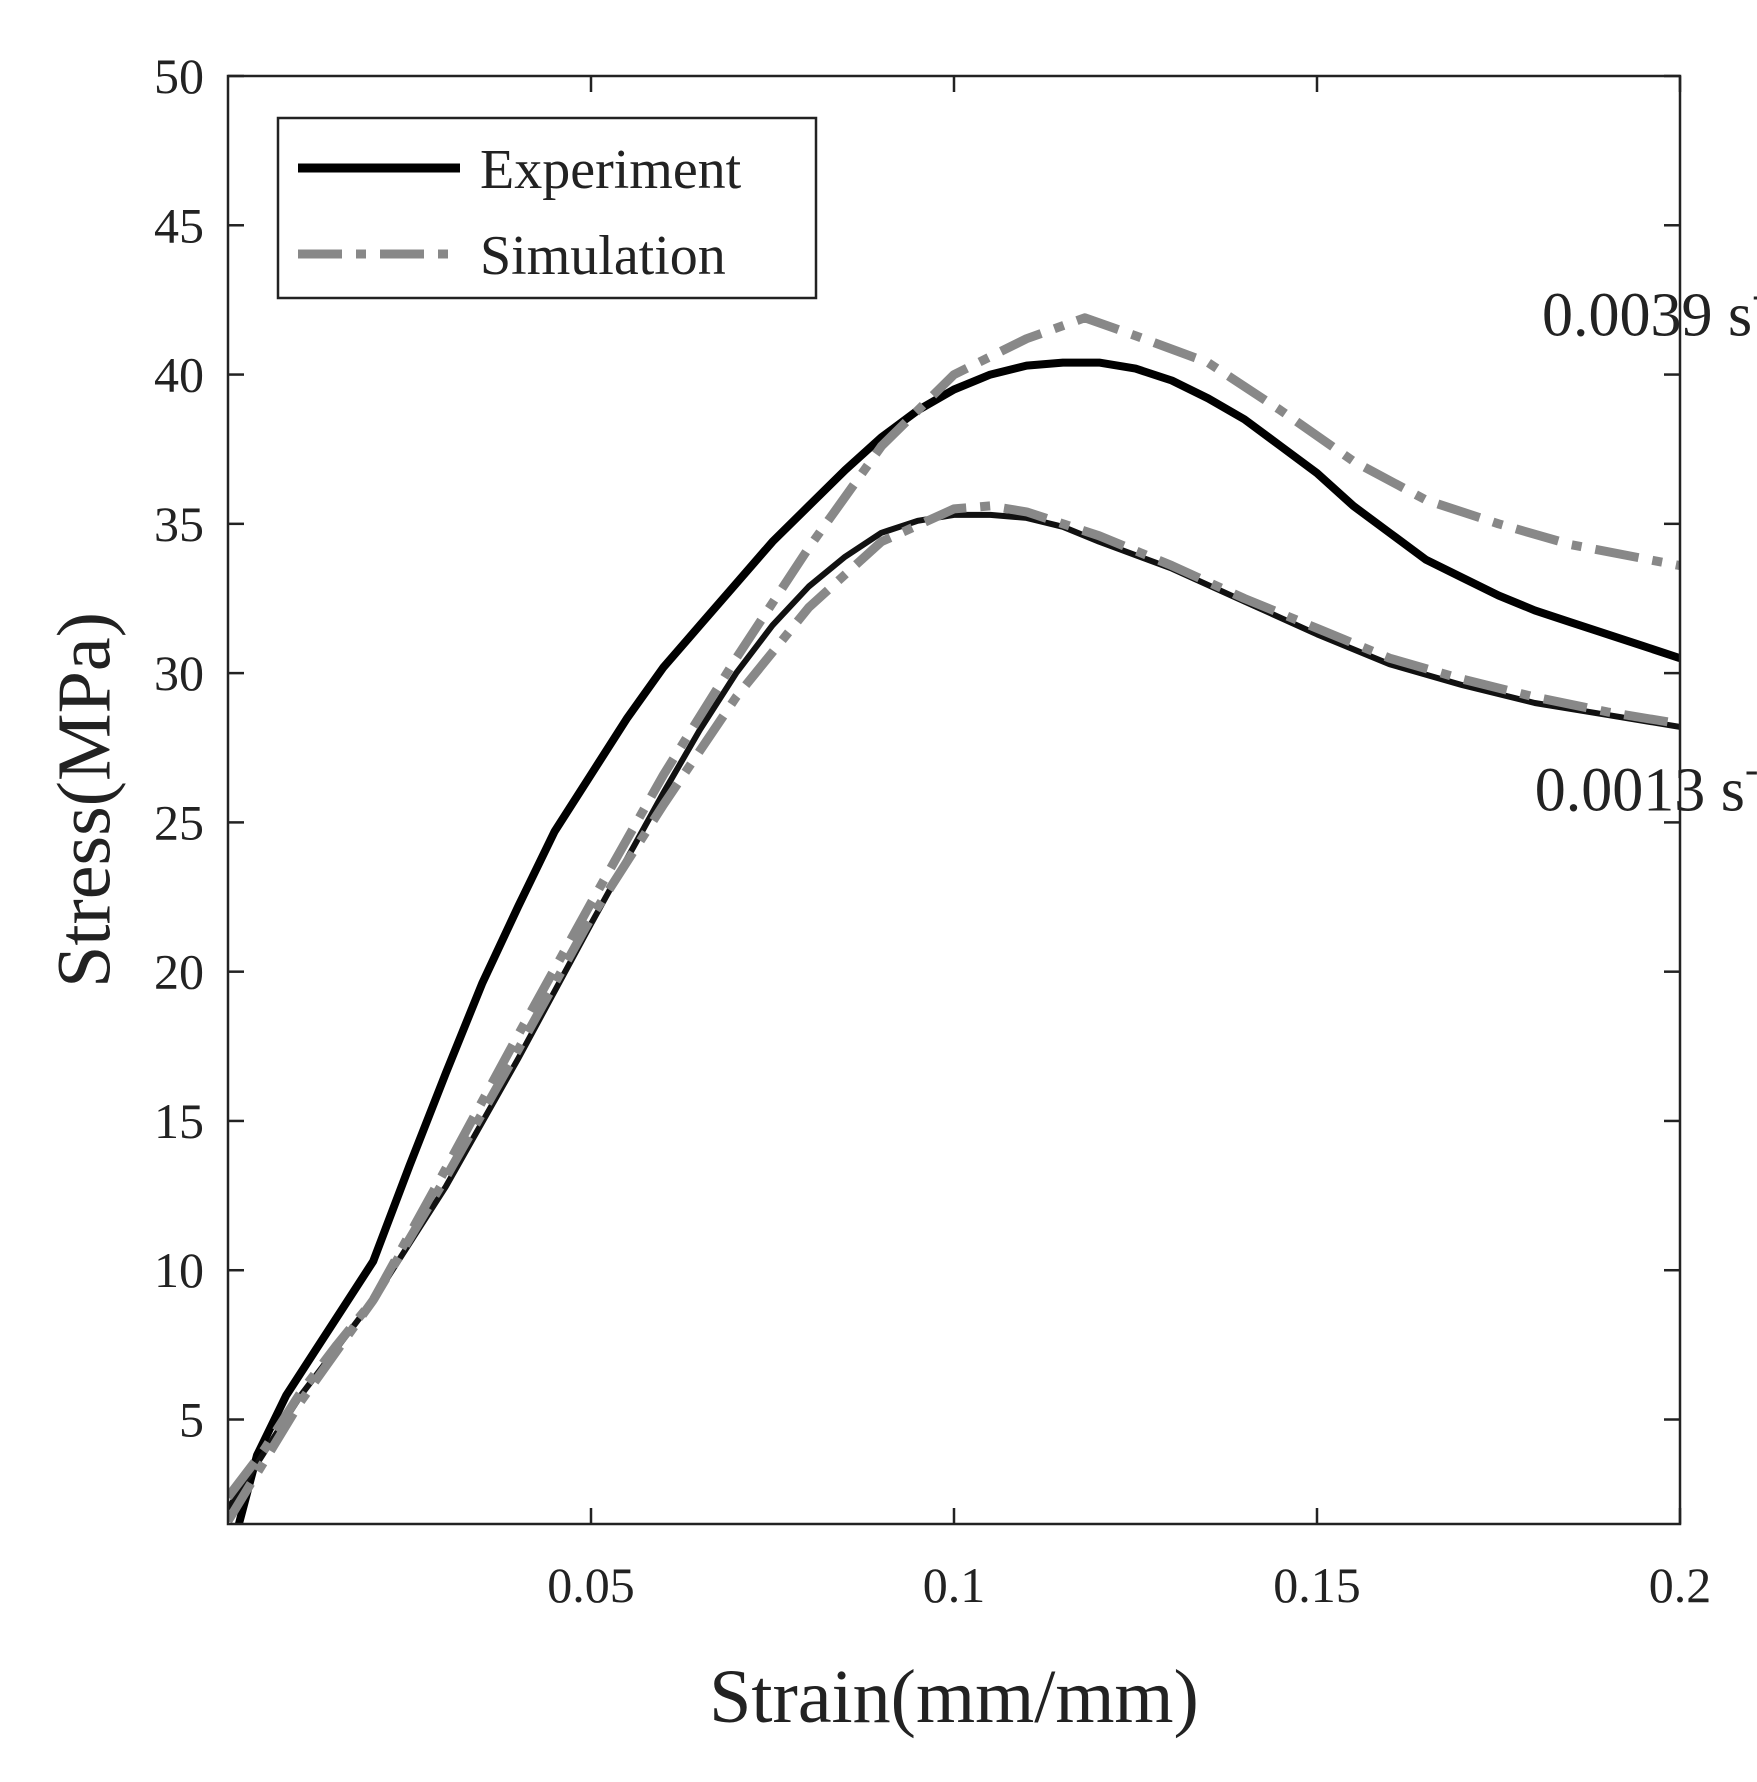  What do you see at coordinates (1317, 1585) in the screenshot?
I see `x-tick-label-0-15: 0.15` at bounding box center [1317, 1585].